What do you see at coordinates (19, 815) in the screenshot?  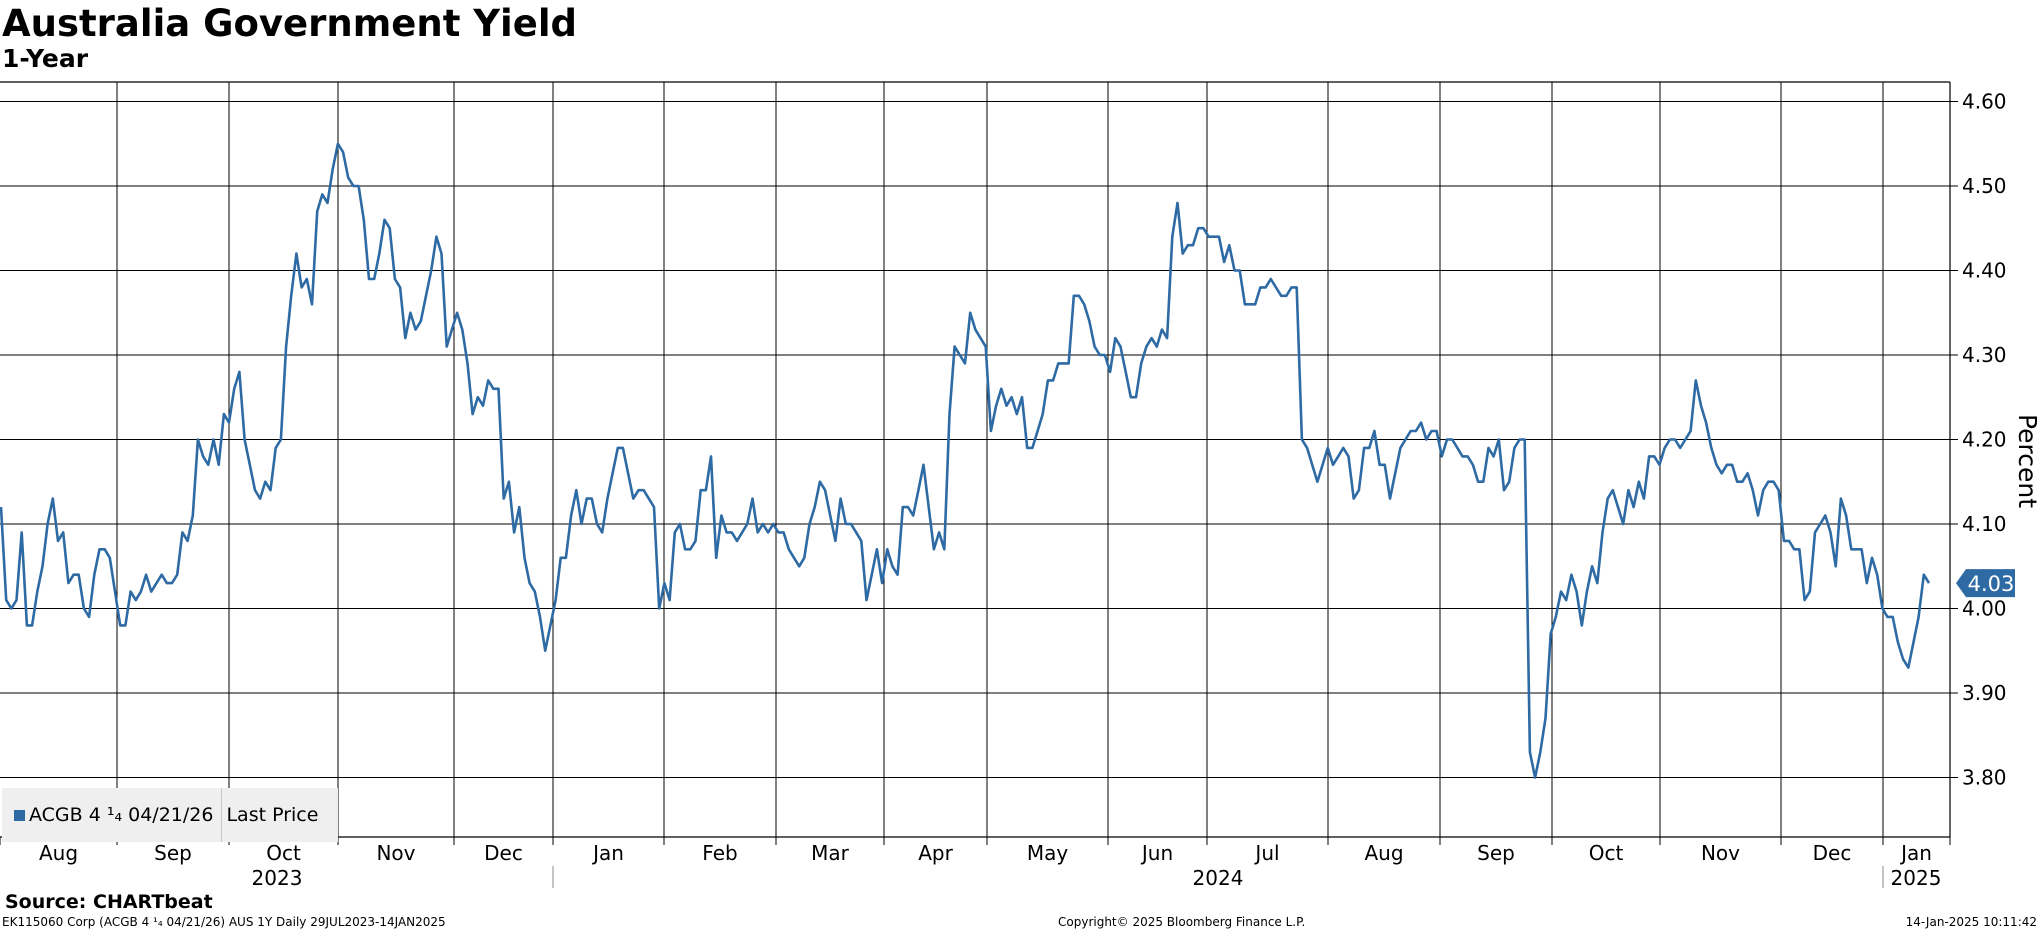 I see `legend-swatch` at bounding box center [19, 815].